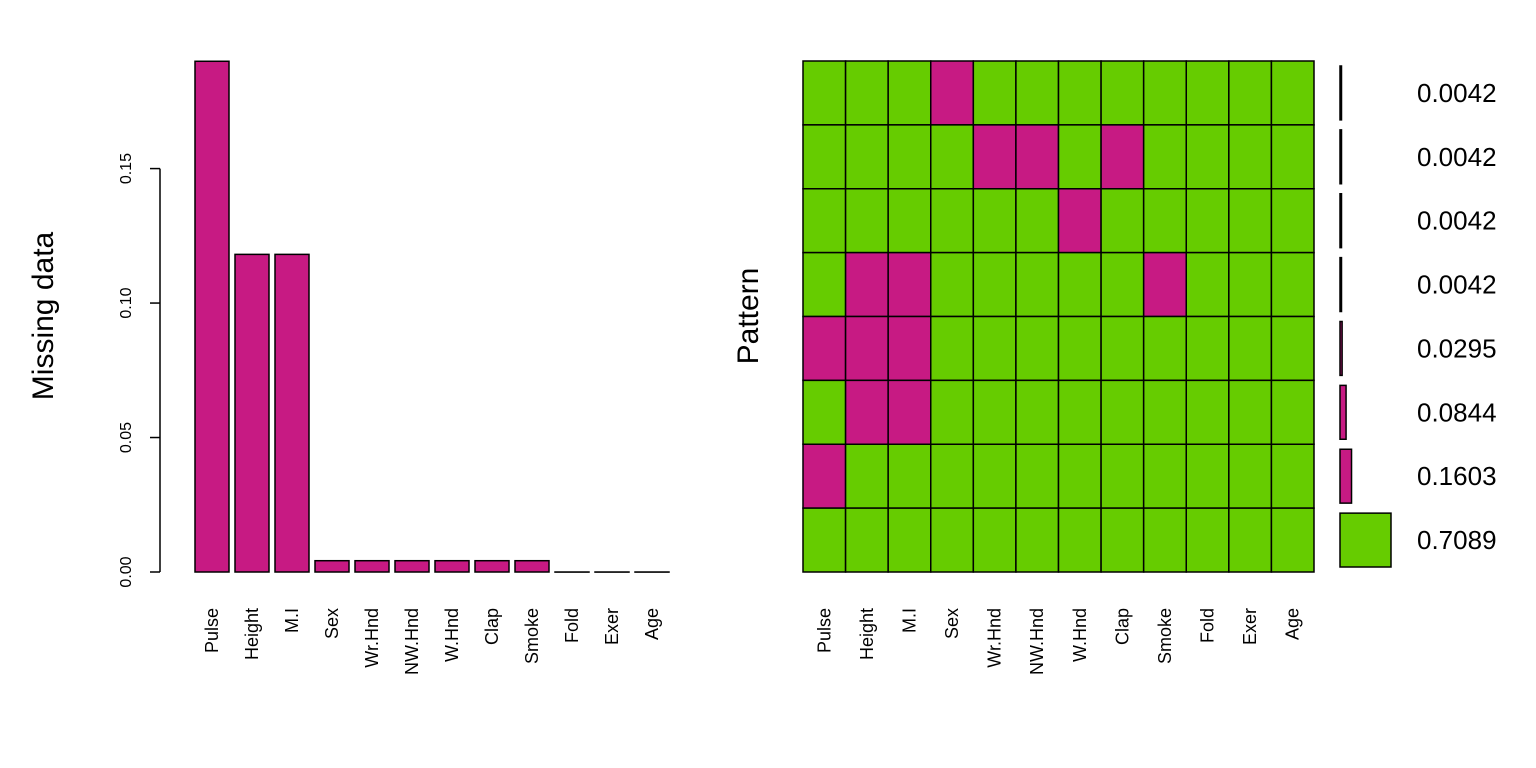 The image size is (1536, 768). Describe the element at coordinates (332, 623) in the screenshot. I see `x-tick-label: Sex` at that location.